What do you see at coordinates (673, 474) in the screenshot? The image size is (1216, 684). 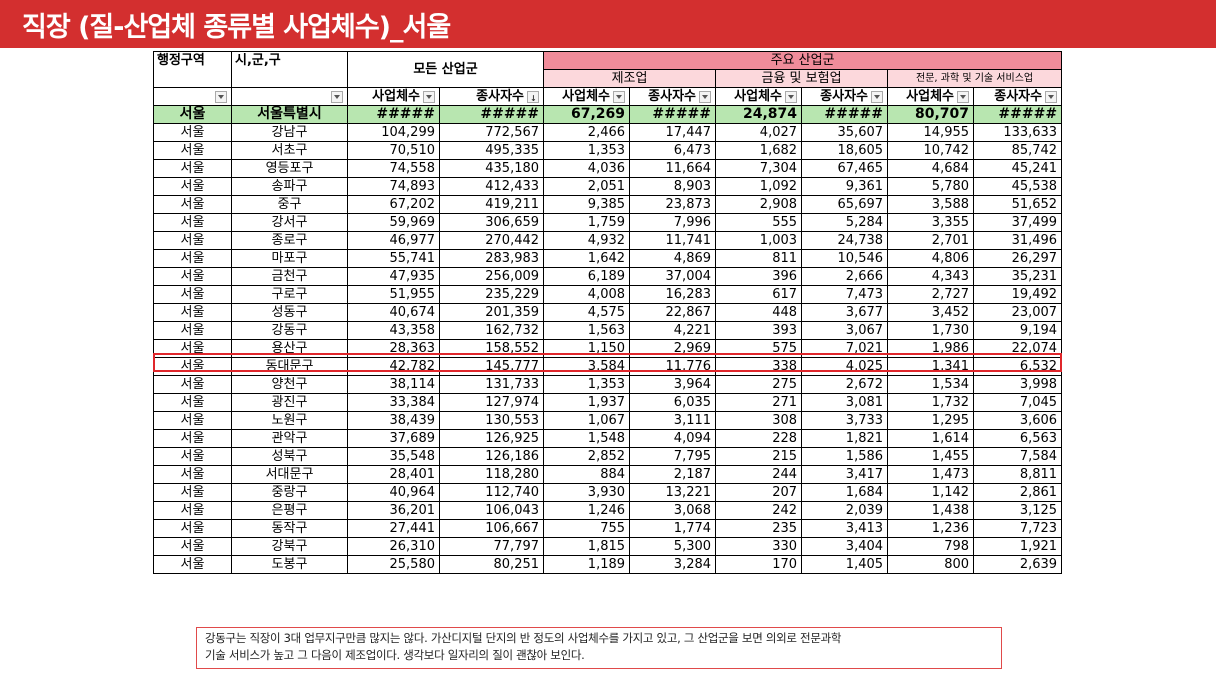 I see `table-cell: 2,187` at bounding box center [673, 474].